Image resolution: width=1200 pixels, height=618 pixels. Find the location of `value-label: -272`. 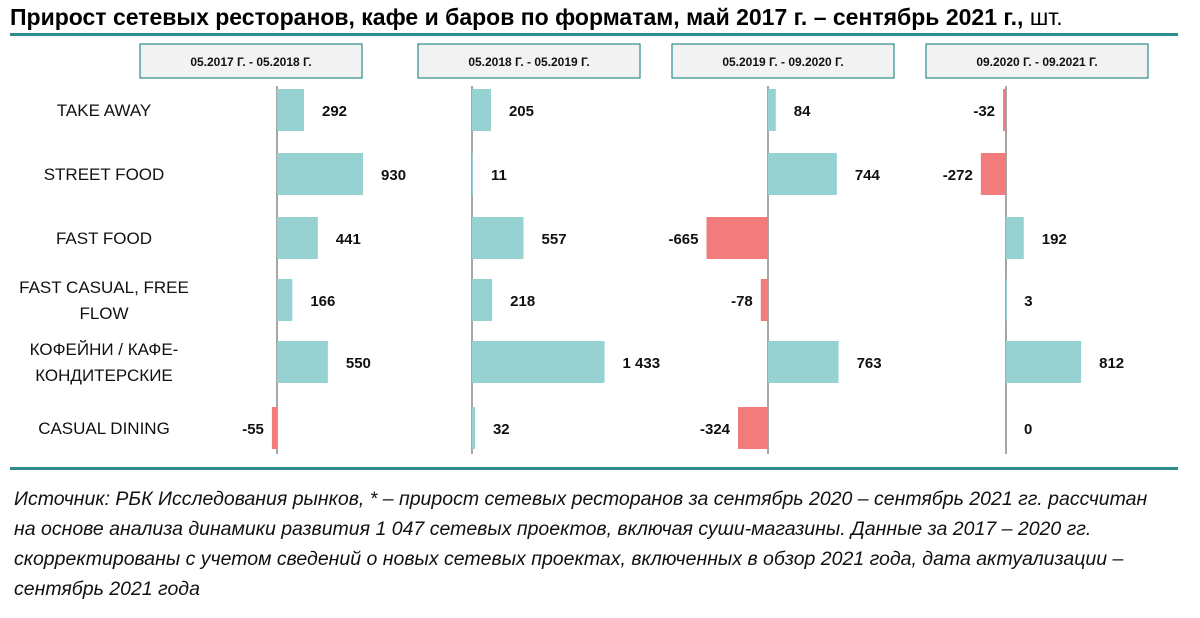

value-label: -272 is located at coordinates (958, 175).